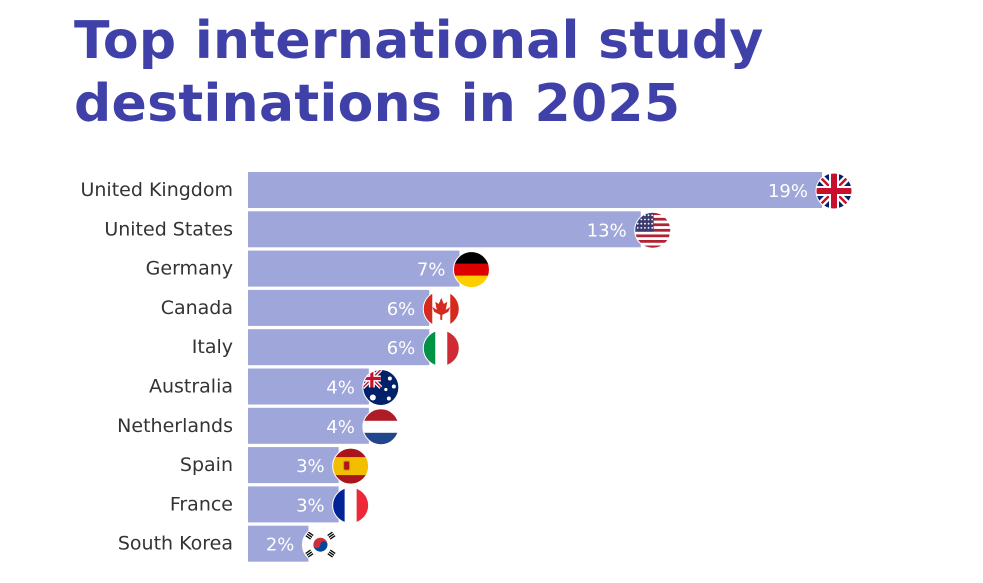 This screenshot has height=583, width=983. I want to click on bar-south-korea, so click(278, 543).